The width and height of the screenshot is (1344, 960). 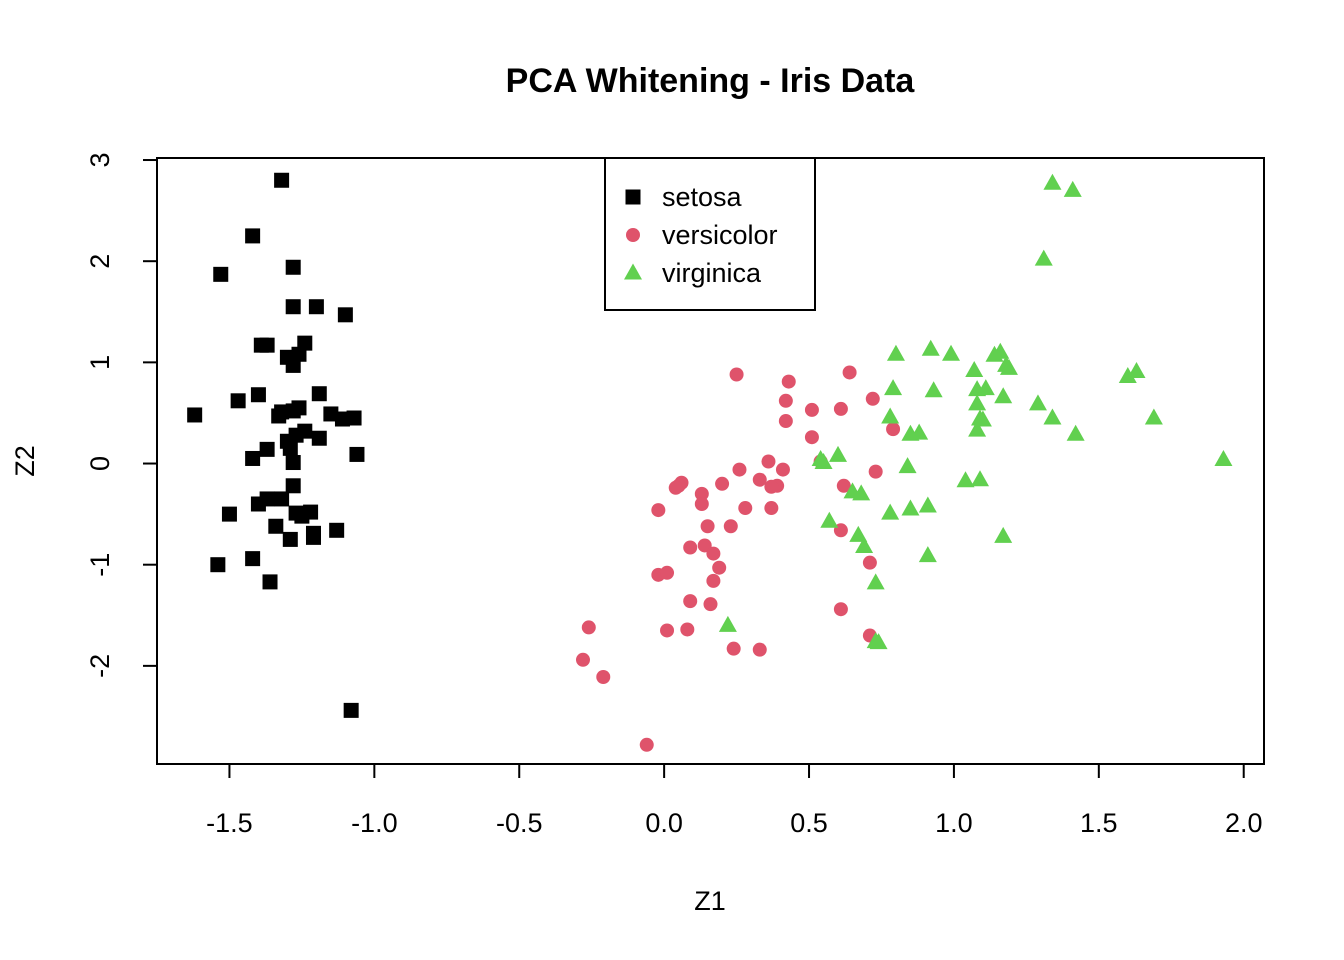 What do you see at coordinates (711, 81) in the screenshot?
I see `chart-title: PCA Whitening - Iris Data` at bounding box center [711, 81].